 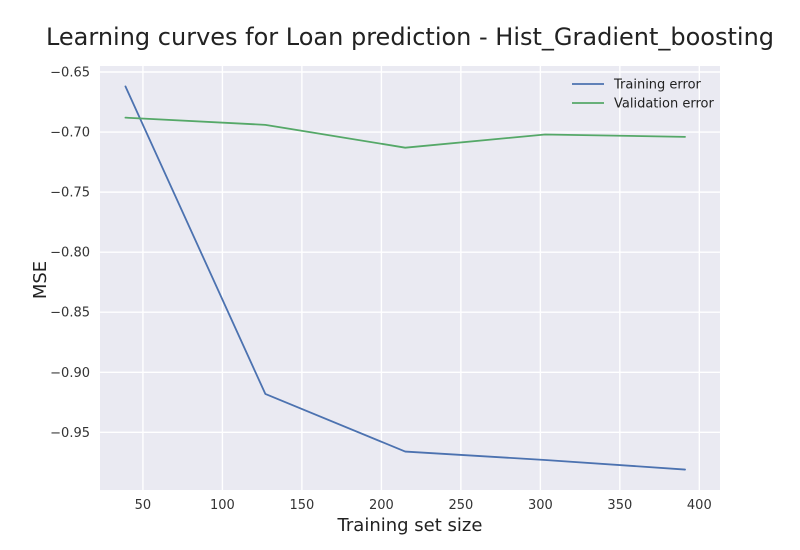 I want to click on y-tick-label: −0.65, so click(x=70, y=73).